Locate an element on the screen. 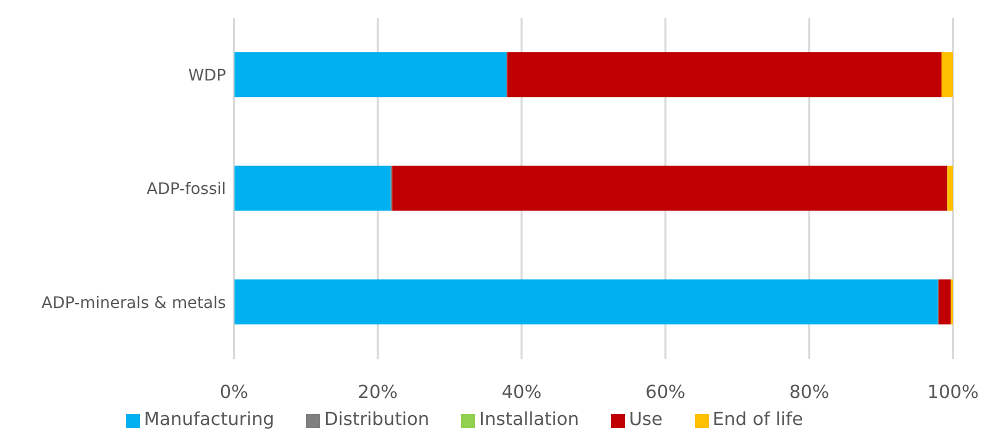 Image resolution: width=989 pixels, height=438 pixels. x-tick-label: 100% is located at coordinates (953, 392).